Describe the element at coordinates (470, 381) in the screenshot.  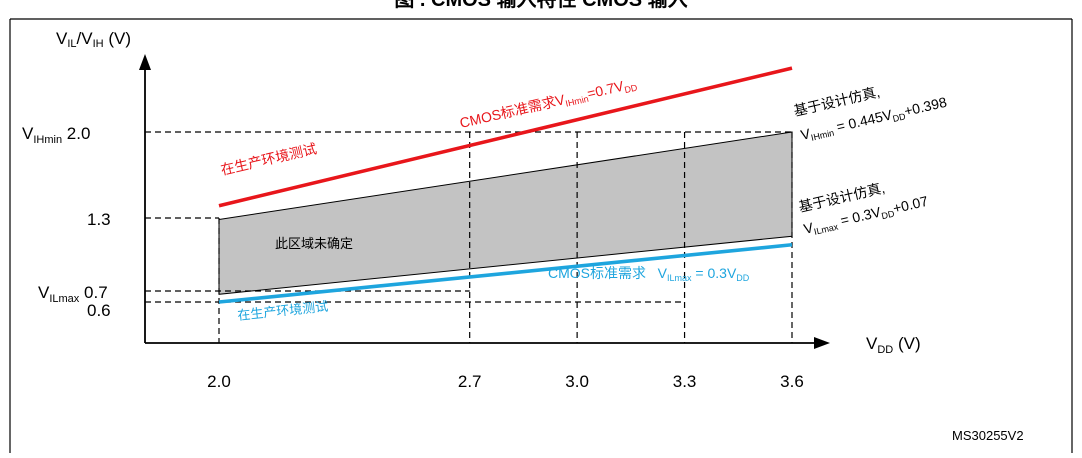
I see `xtick-label: 2.7` at that location.